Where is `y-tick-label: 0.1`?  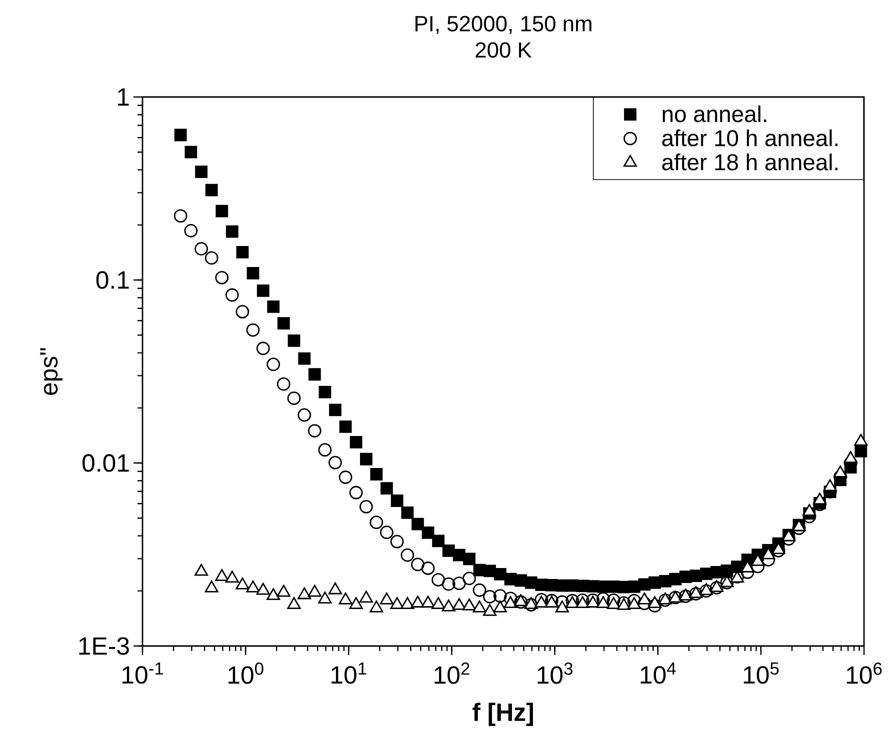 y-tick-label: 0.1 is located at coordinates (112, 280).